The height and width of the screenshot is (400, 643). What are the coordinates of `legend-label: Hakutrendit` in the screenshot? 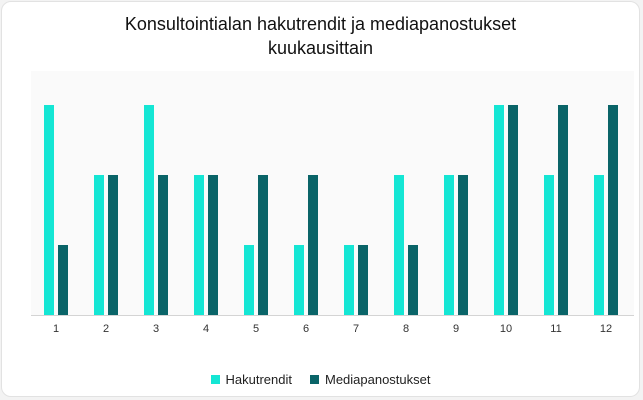 It's located at (258, 379).